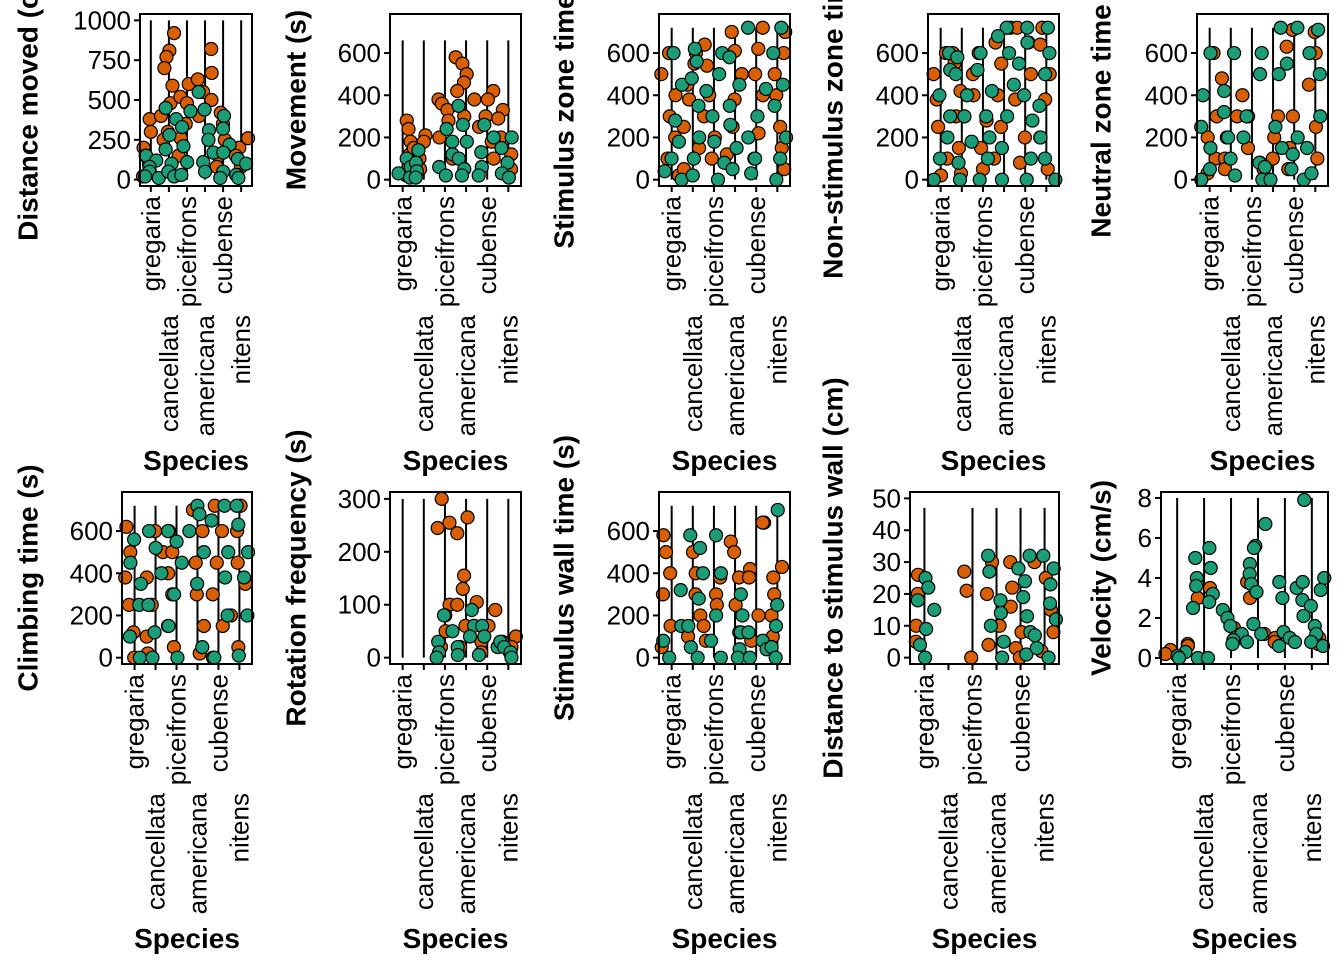 The image size is (1344, 960). What do you see at coordinates (897, 95) in the screenshot?
I see `y-tick-label: 400` at bounding box center [897, 95].